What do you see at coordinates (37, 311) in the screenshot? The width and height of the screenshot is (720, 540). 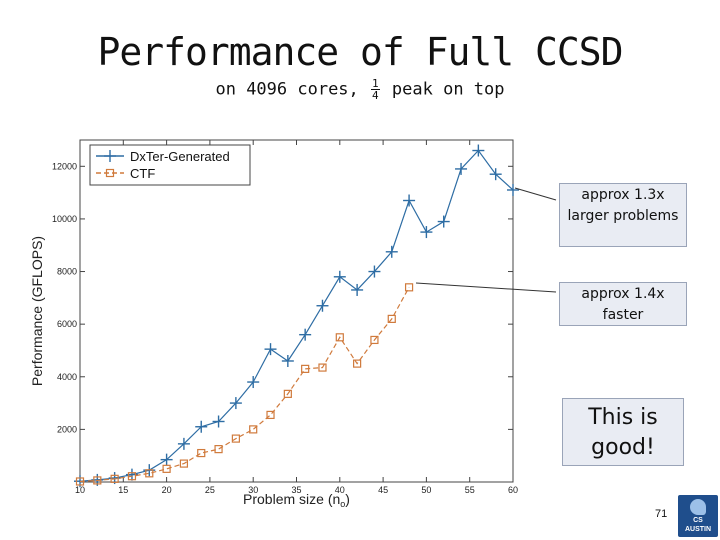 I see `y-axis-label: Performance (GFLOPS)` at bounding box center [37, 311].